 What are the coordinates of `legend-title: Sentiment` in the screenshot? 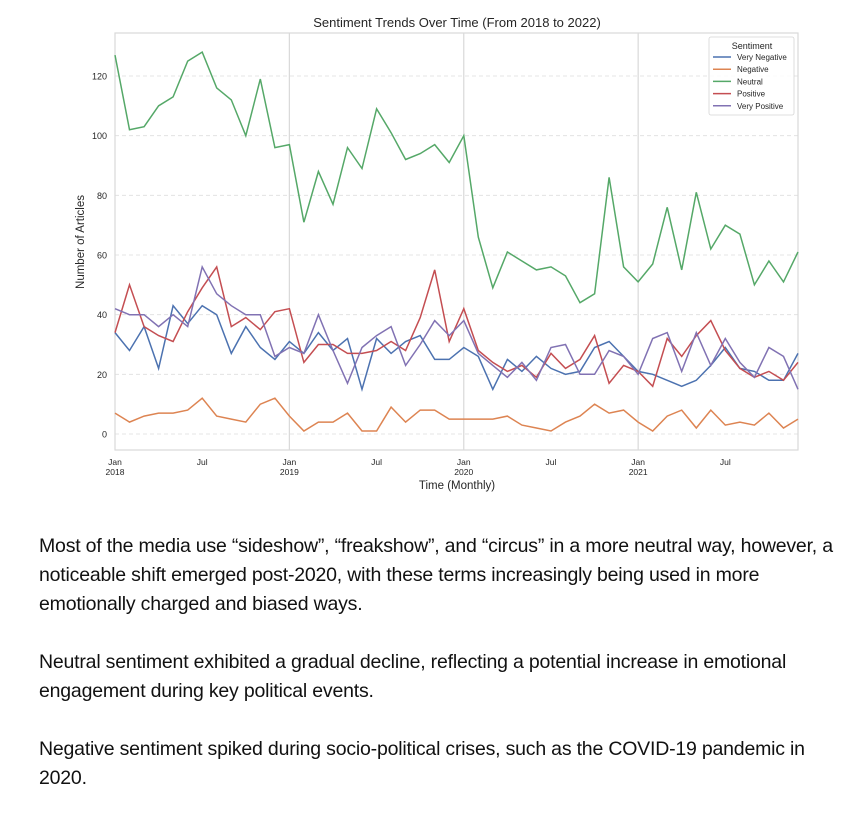 It's located at (752, 46).